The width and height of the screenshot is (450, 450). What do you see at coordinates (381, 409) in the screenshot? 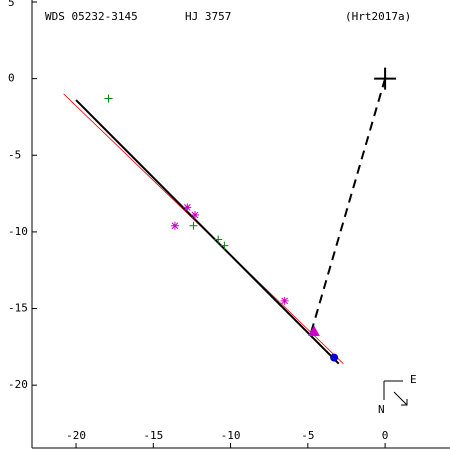
I see `compass-n: N` at bounding box center [381, 409].